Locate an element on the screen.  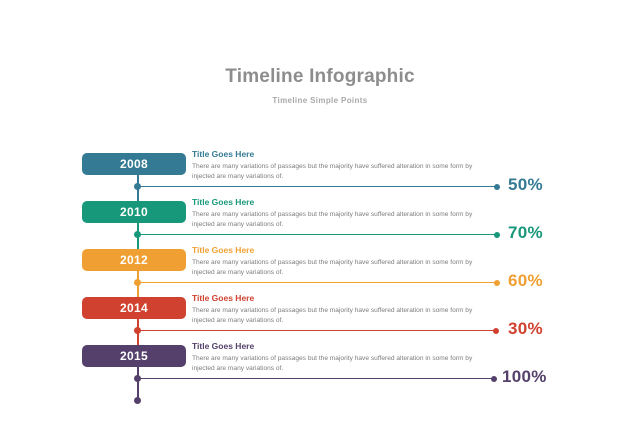
year-pill-2008: 2008 is located at coordinates (134, 164).